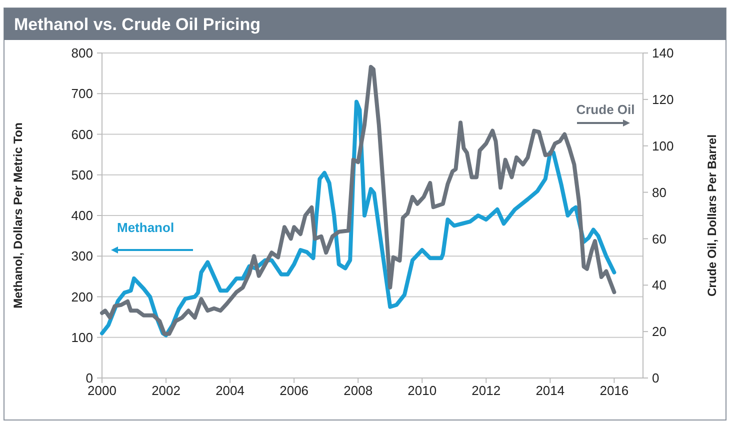  Describe the element at coordinates (358, 390) in the screenshot. I see `x-tick-label: 2008` at that location.